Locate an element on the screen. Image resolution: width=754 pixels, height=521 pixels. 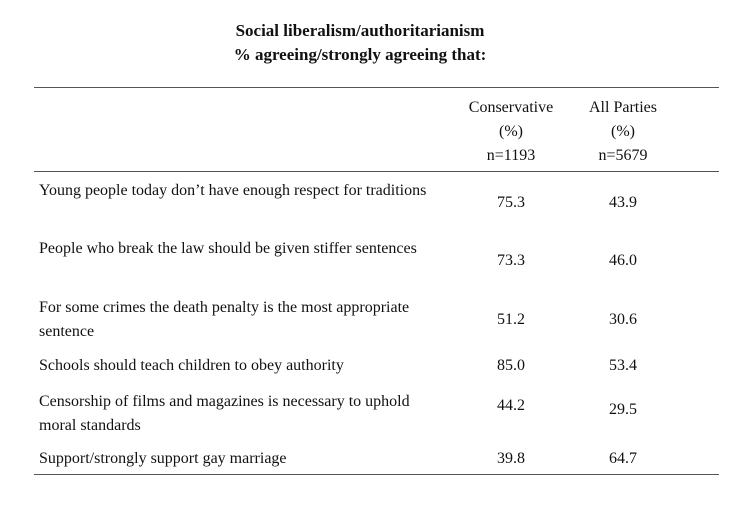
column-header-name: All Parties is located at coordinates (623, 107).